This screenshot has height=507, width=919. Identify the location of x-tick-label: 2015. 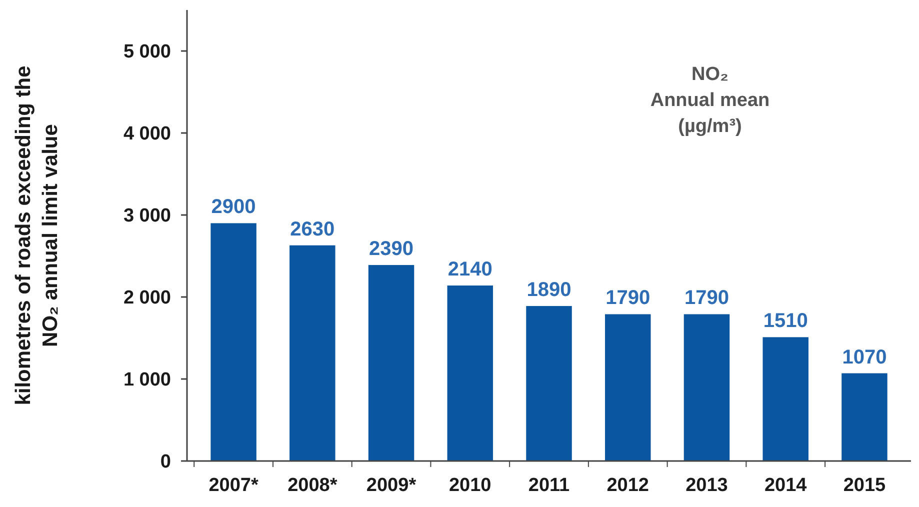
(864, 485).